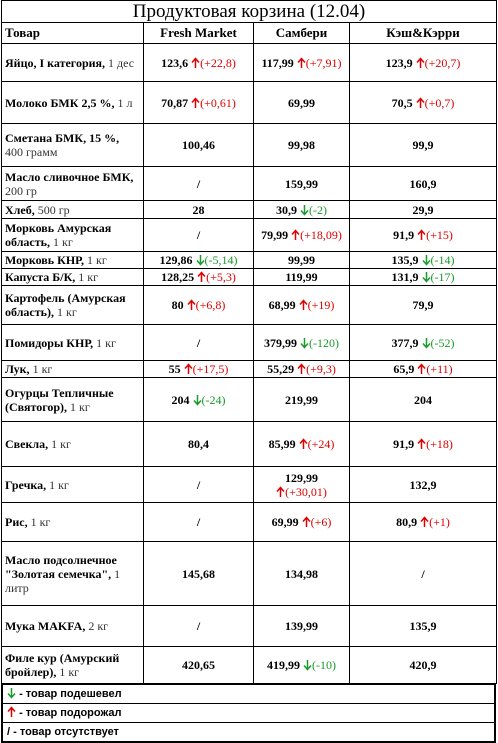 Image resolution: width=498 pixels, height=743 pixels. I want to click on price-cell: 160,9, so click(423, 183).